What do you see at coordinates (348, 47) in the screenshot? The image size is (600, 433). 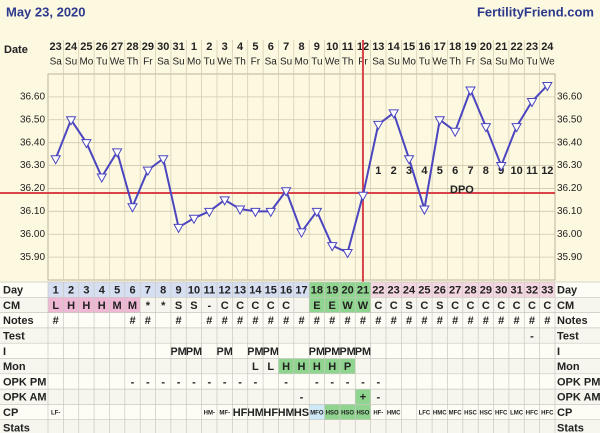 I see `date-label: 11` at bounding box center [348, 47].